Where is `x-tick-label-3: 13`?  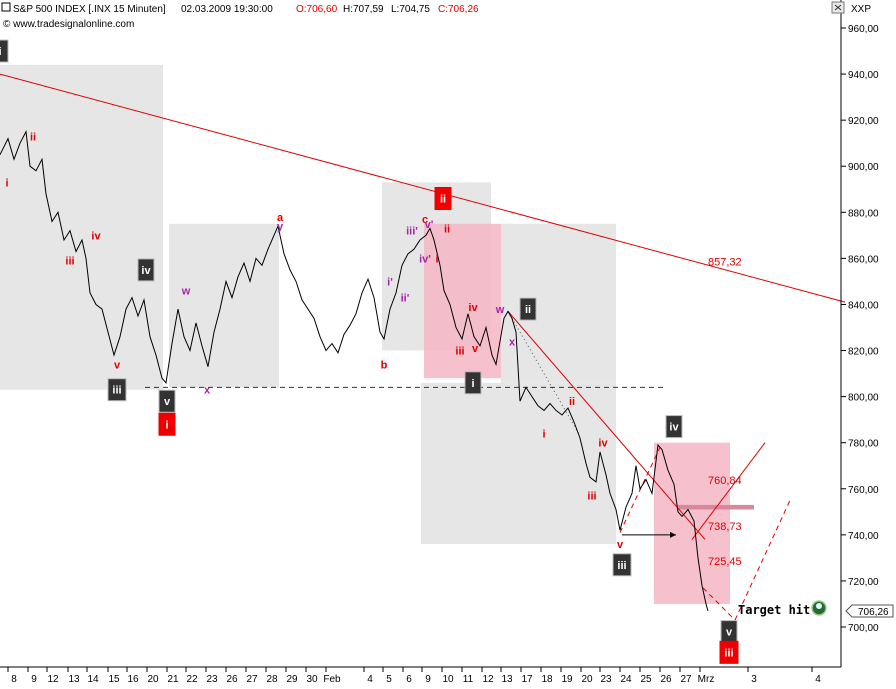 x-tick-label-3: 13 is located at coordinates (74, 679).